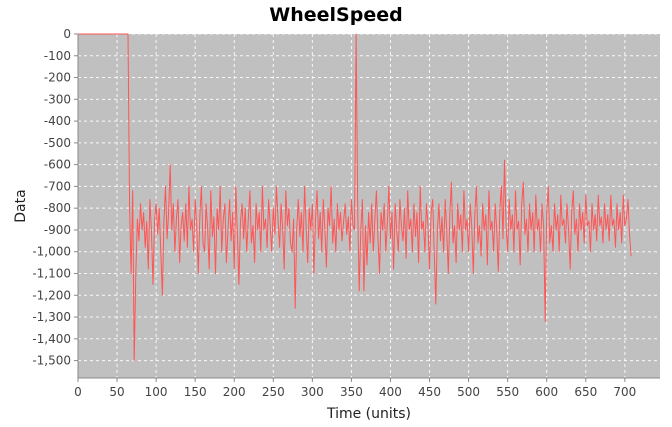 This screenshot has width=672, height=427. I want to click on y-tick-label-8: -800, so click(57, 208).